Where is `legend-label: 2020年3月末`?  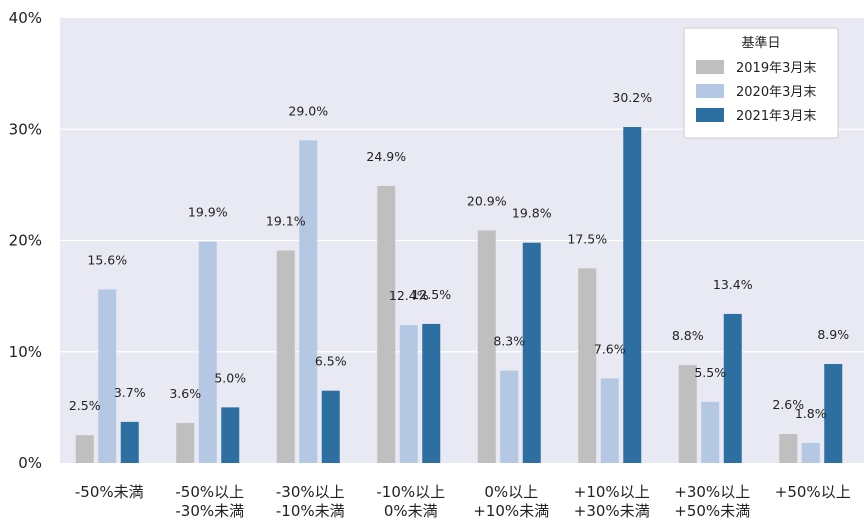 legend-label: 2020年3月末 is located at coordinates (776, 92).